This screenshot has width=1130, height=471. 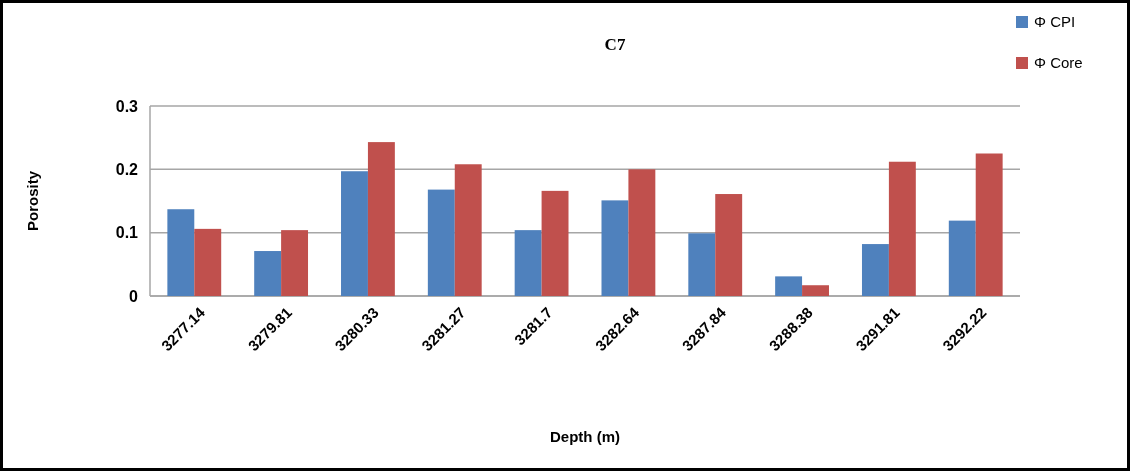 What do you see at coordinates (585, 436) in the screenshot?
I see `x-axis-title: Depth (m)` at bounding box center [585, 436].